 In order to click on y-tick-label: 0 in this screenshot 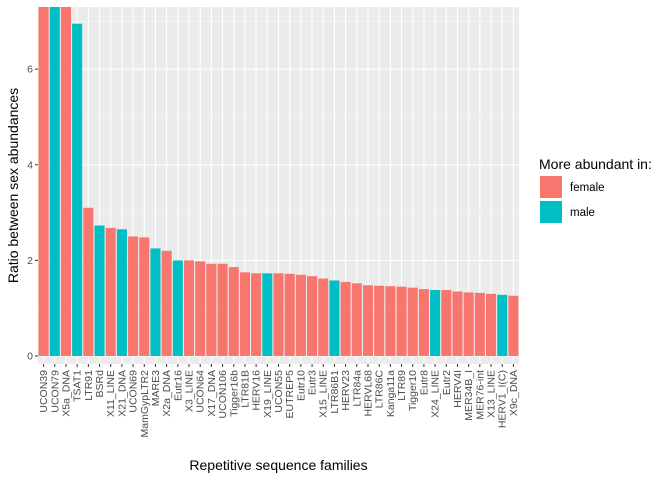, I will do `click(30, 357)`.